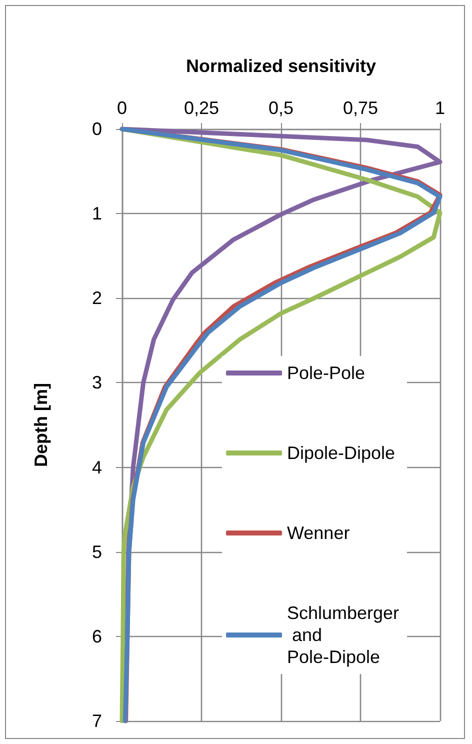  I want to click on x-tick-label: 0, so click(122, 108).